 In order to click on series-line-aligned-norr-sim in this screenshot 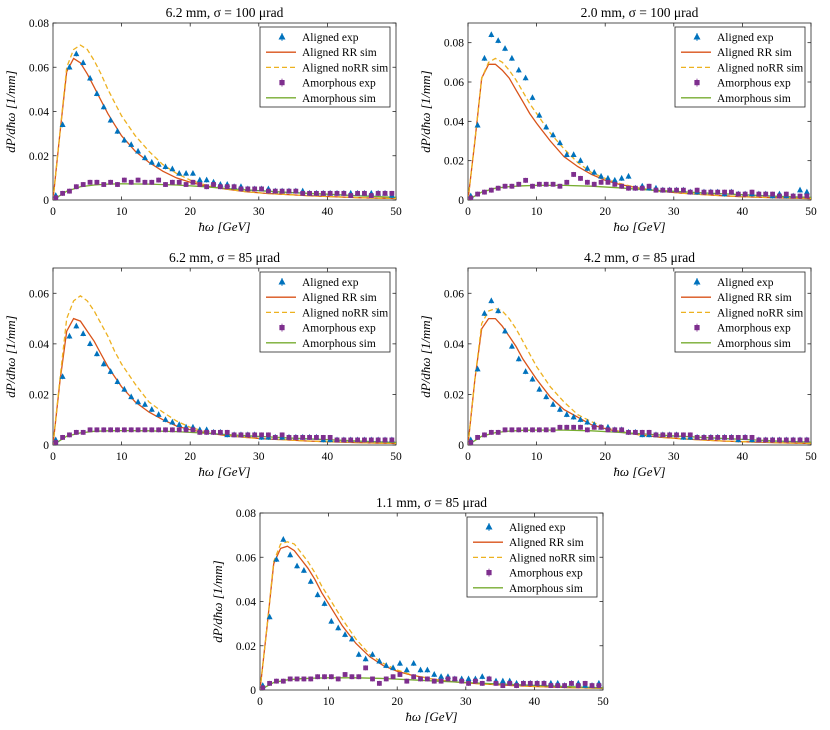, I will do `click(224, 369)`.